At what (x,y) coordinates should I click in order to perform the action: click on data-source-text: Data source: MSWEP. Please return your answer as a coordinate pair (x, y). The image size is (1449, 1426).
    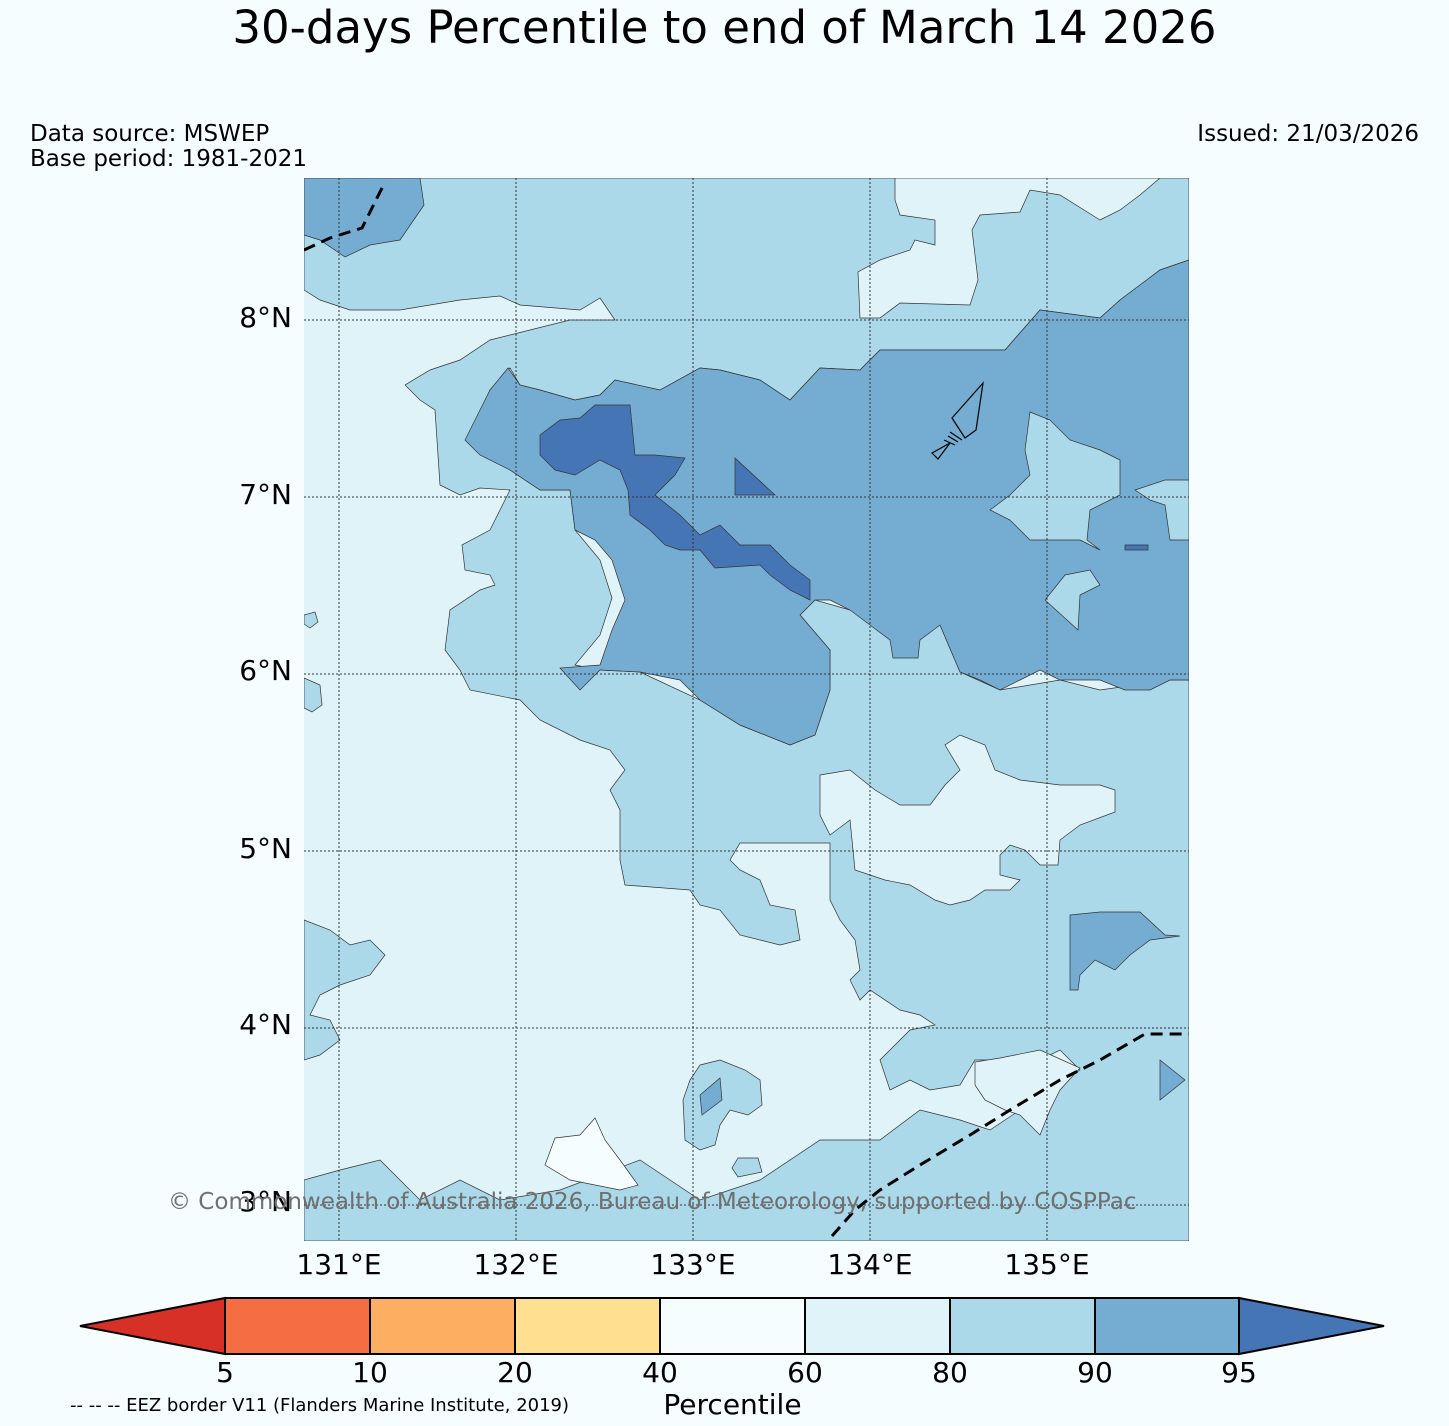
    Looking at the image, I should click on (150, 134).